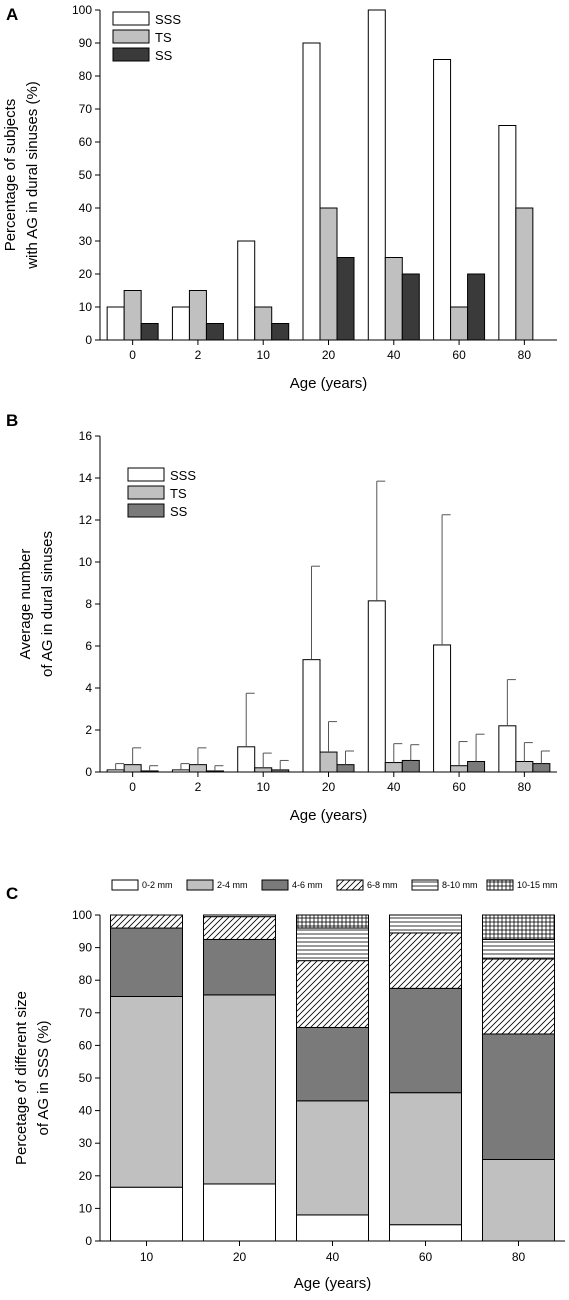 This screenshot has width=569, height=1300. What do you see at coordinates (43, 1077) in the screenshot?
I see `y-axis-label: of AG in SSS (%)` at bounding box center [43, 1077].